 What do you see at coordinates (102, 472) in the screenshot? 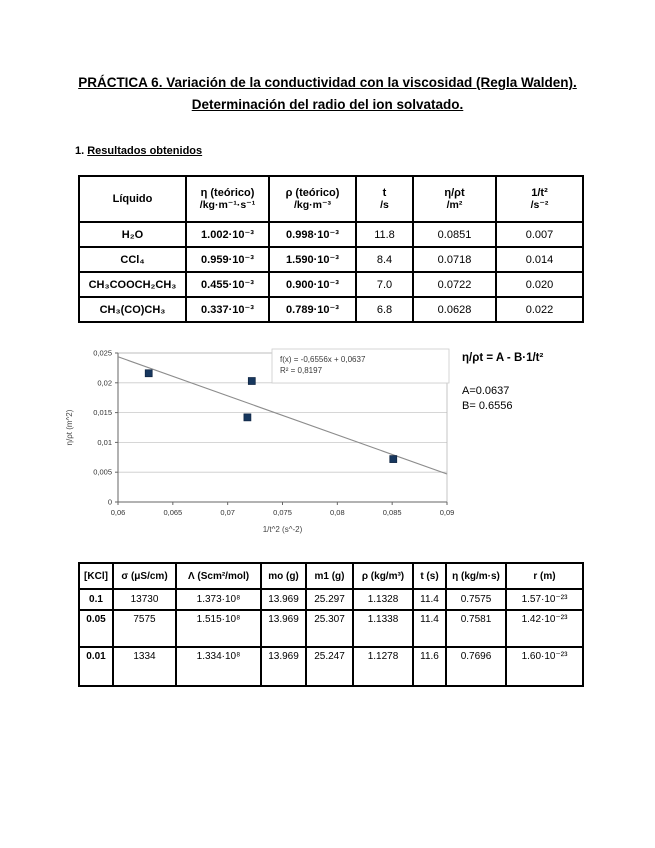
I see `svg-text: 0,005` at bounding box center [102, 472].